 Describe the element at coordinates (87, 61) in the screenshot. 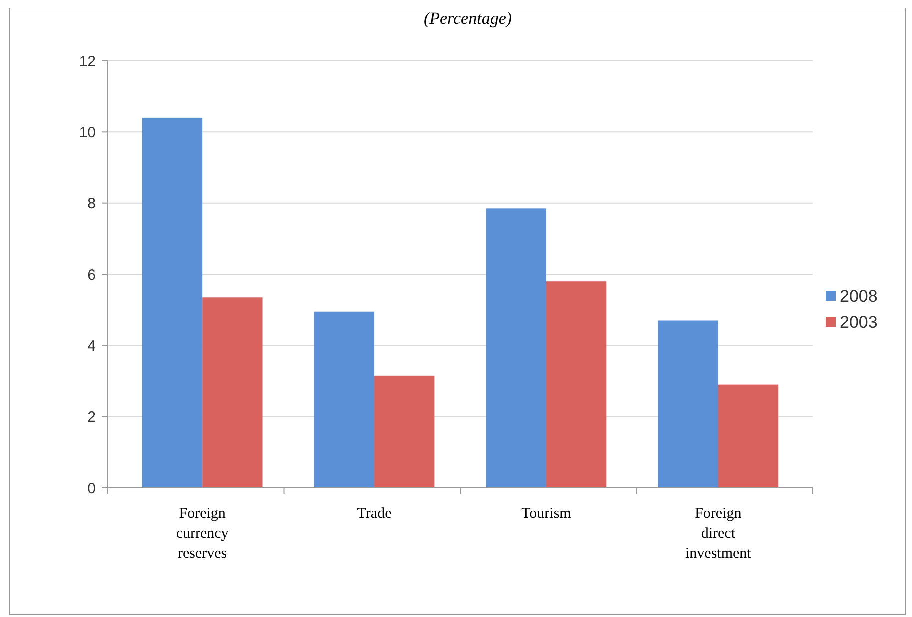

I see `y-tick-label: 12` at that location.